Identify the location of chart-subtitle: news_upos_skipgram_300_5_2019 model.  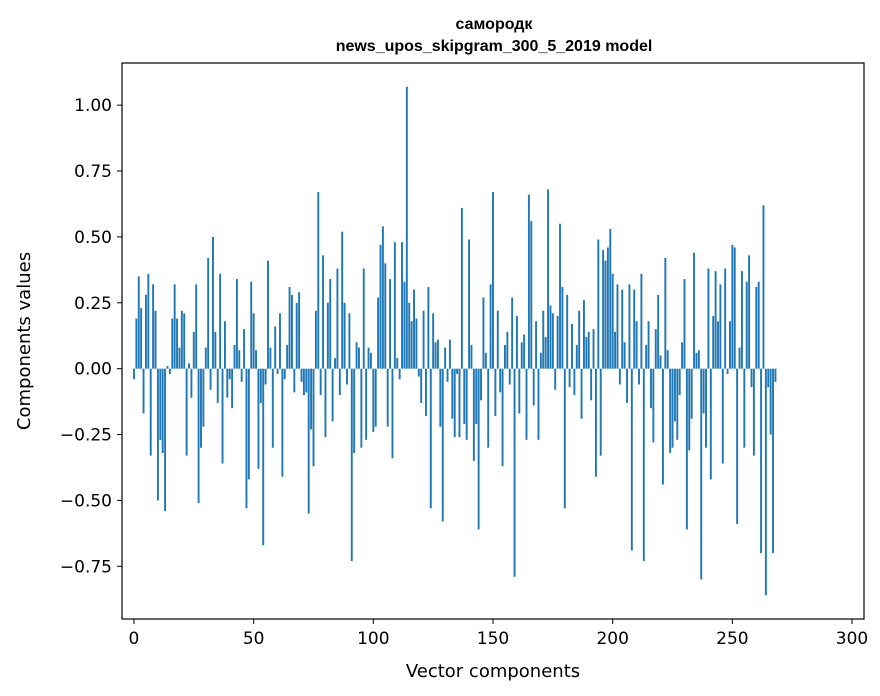
(494, 46).